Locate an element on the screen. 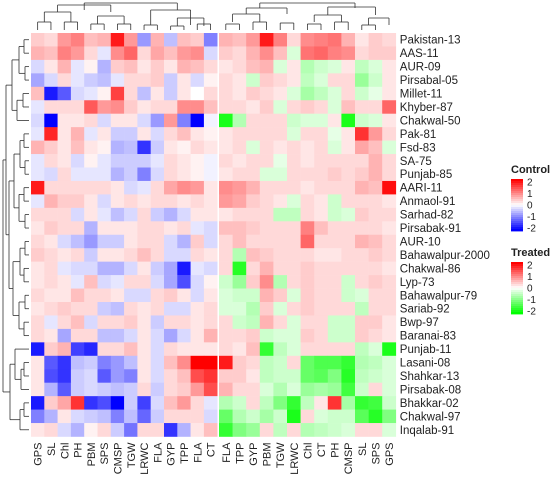 This screenshot has width=550, height=493. column-label: LRWC is located at coordinates (145, 458).